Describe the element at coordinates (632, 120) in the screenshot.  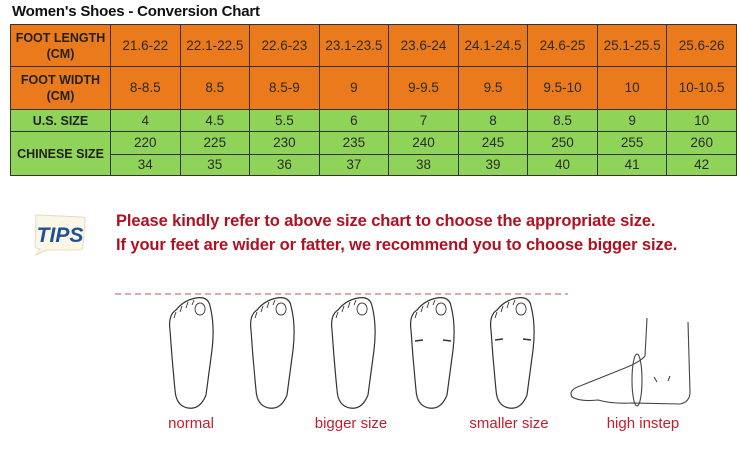
I see `cell-us-size-values: 9` at that location.